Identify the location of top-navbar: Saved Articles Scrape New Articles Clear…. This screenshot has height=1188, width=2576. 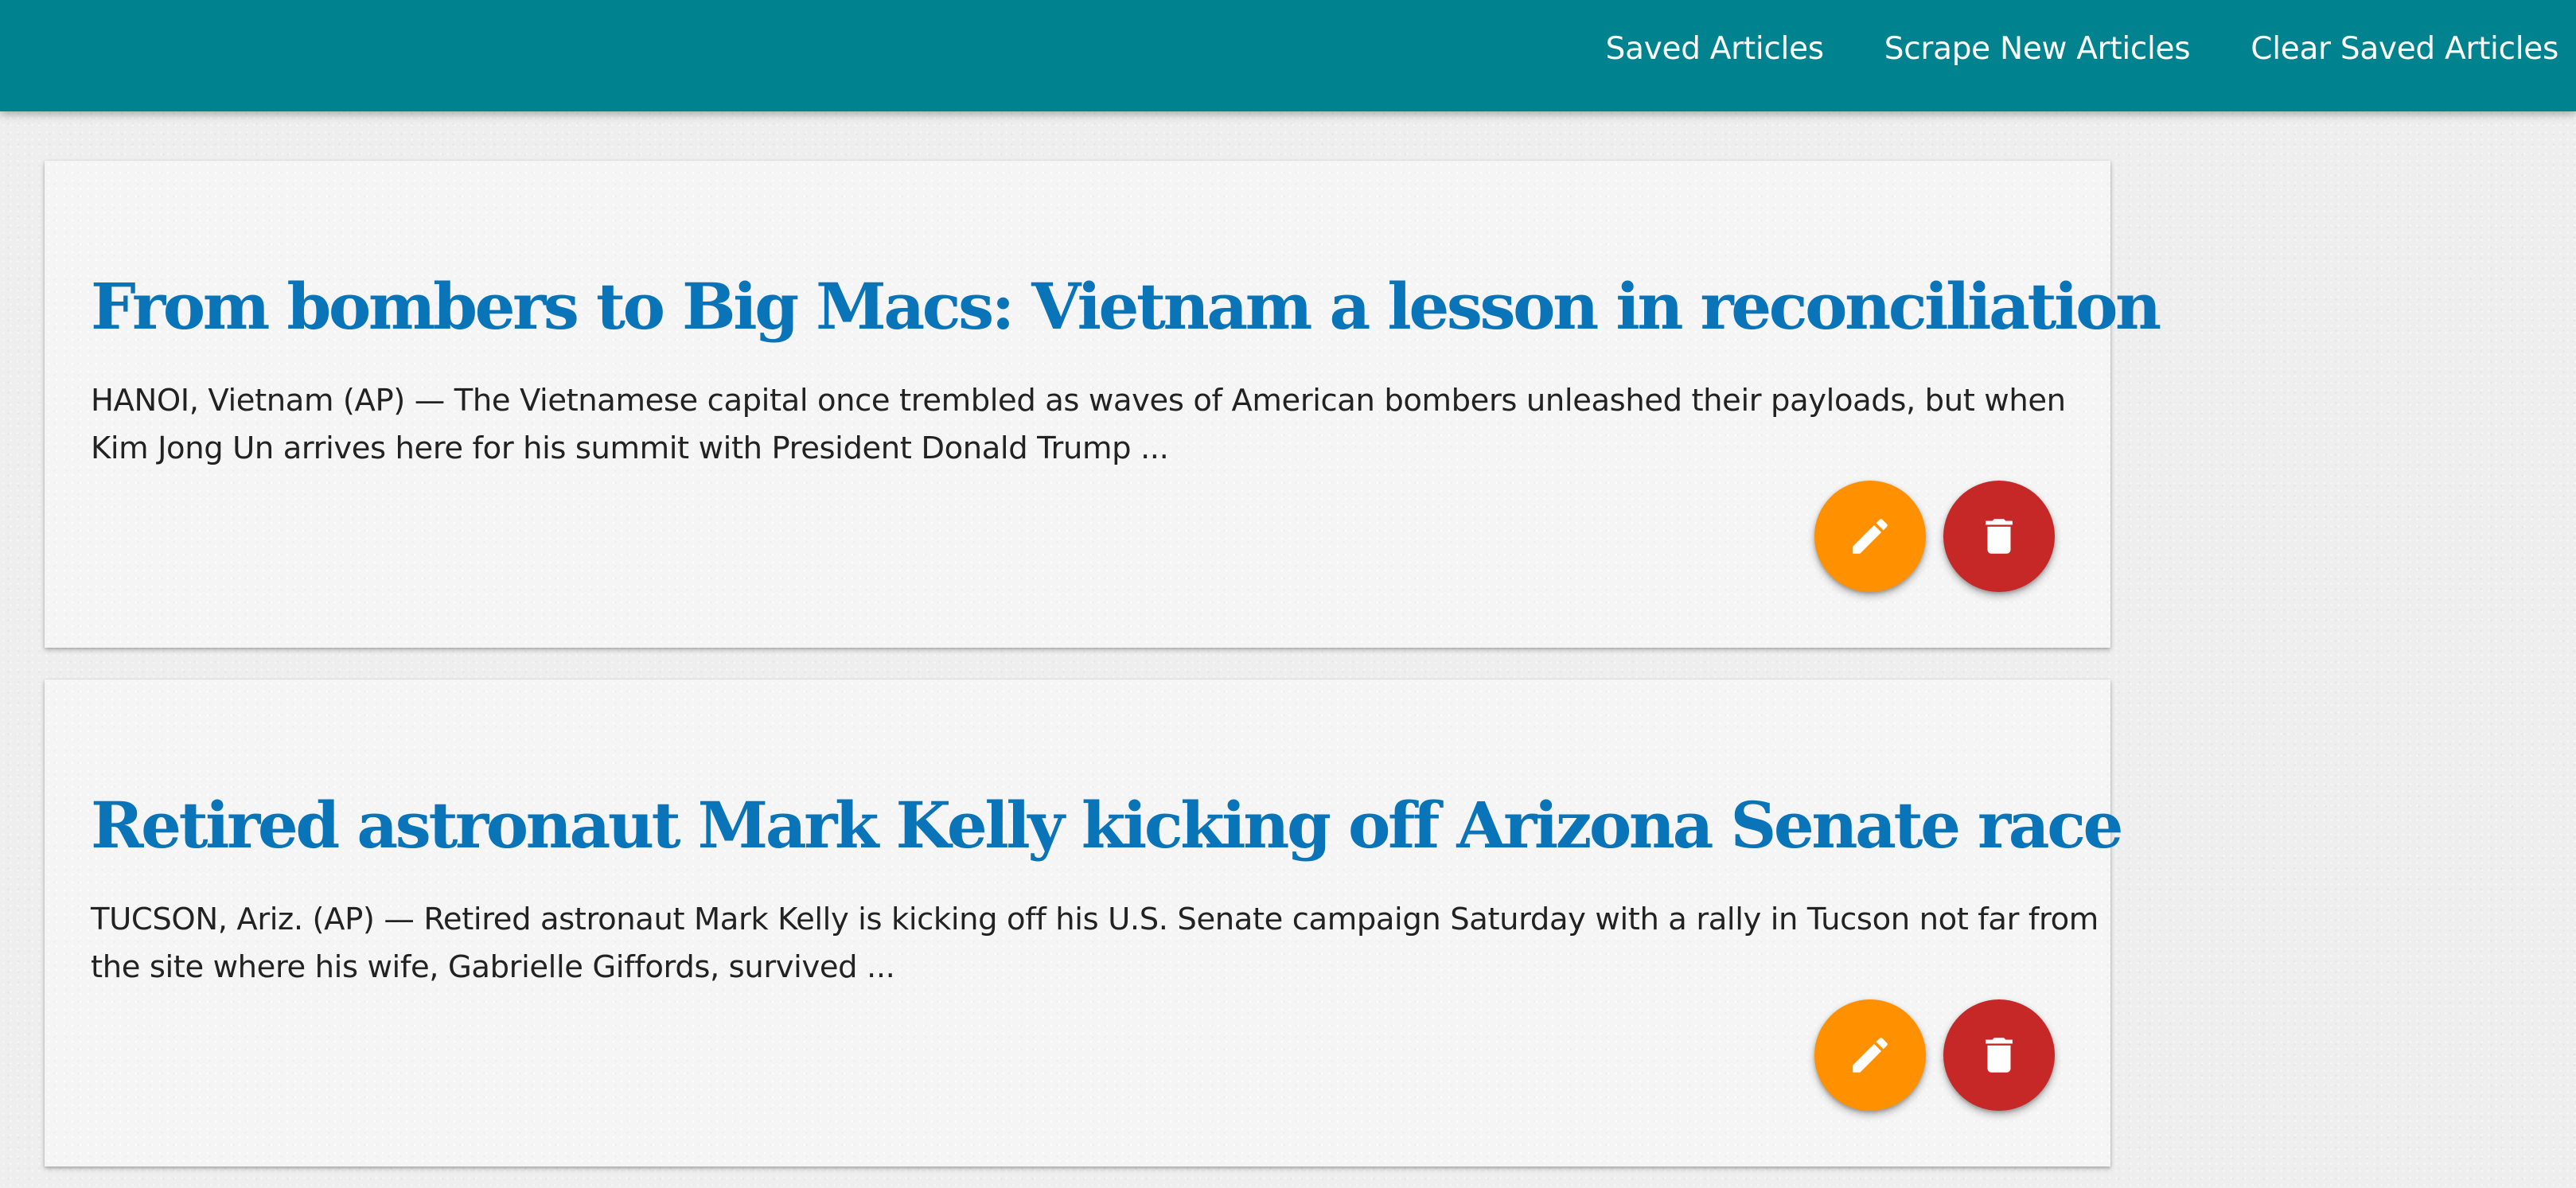
(1288, 55).